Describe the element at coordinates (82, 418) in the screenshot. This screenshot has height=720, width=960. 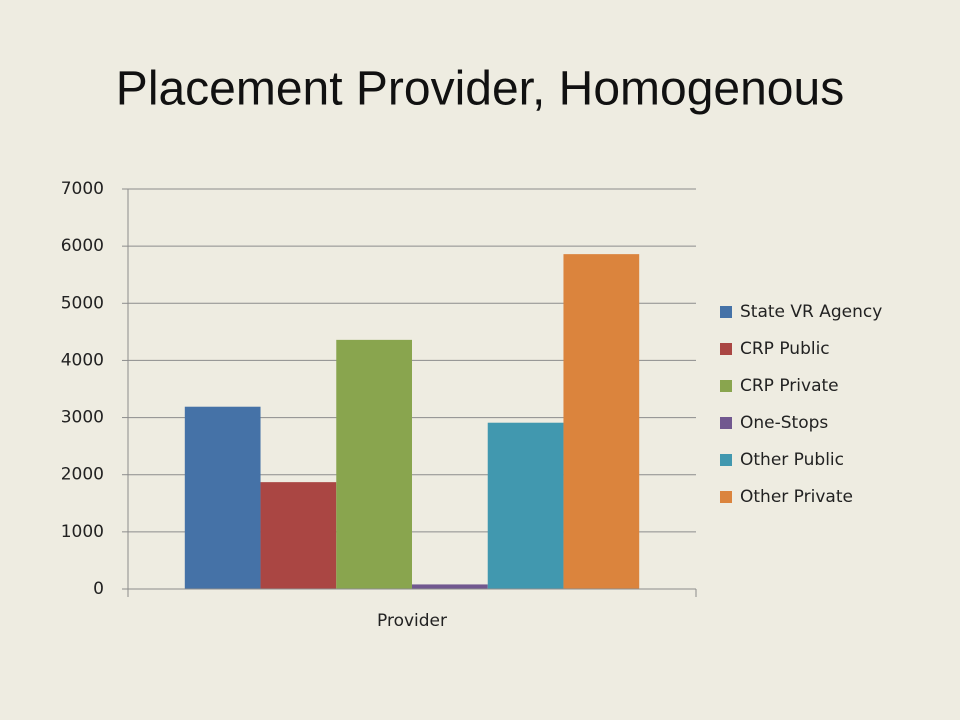
I see `y-tick-label: 3000` at that location.